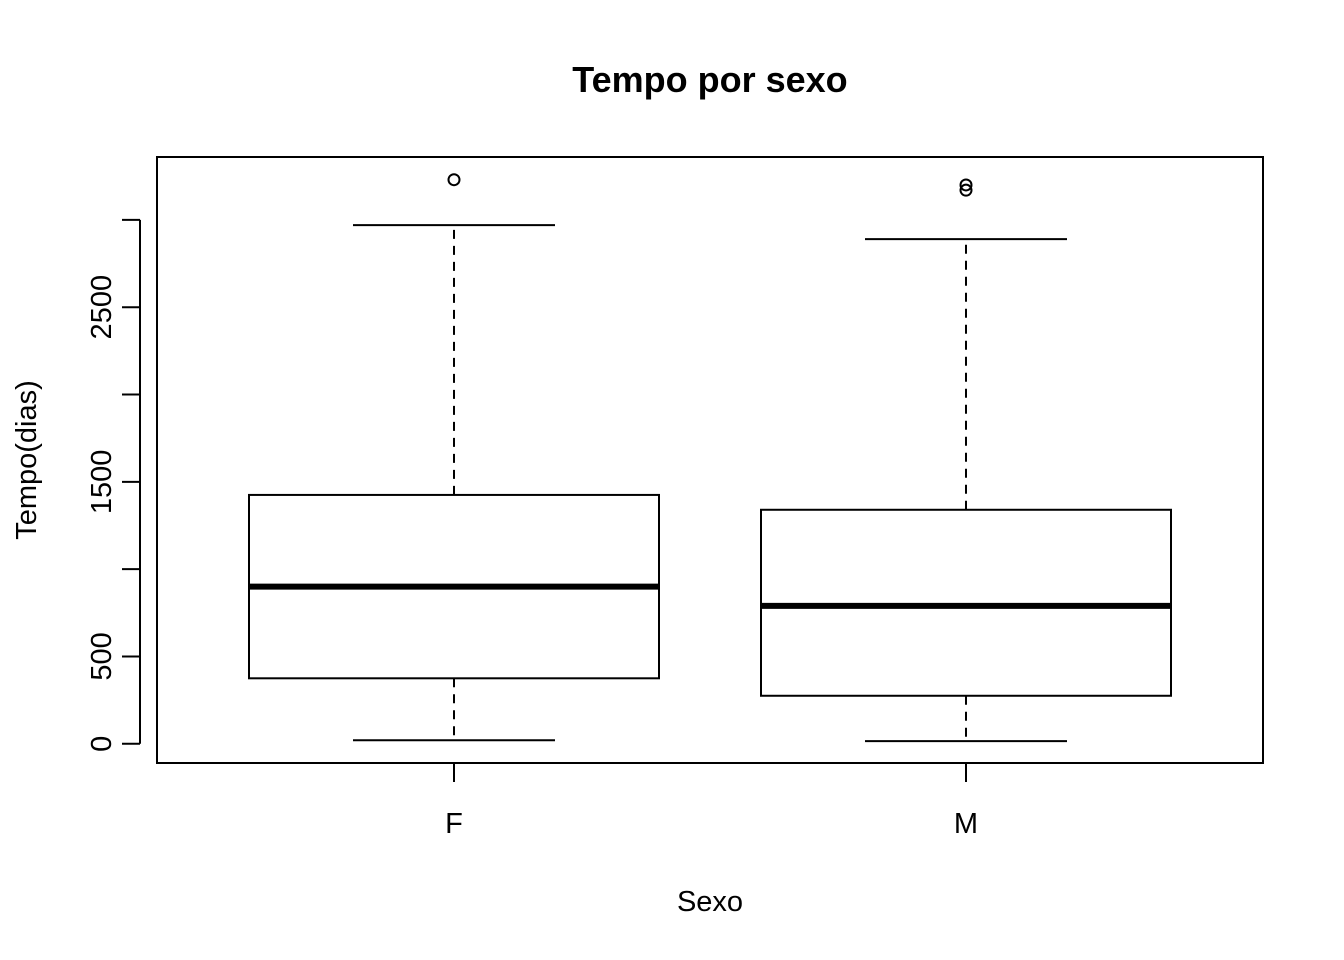 The height and width of the screenshot is (960, 1344). Describe the element at coordinates (102, 656) in the screenshot. I see `y-tick-label: 500` at that location.